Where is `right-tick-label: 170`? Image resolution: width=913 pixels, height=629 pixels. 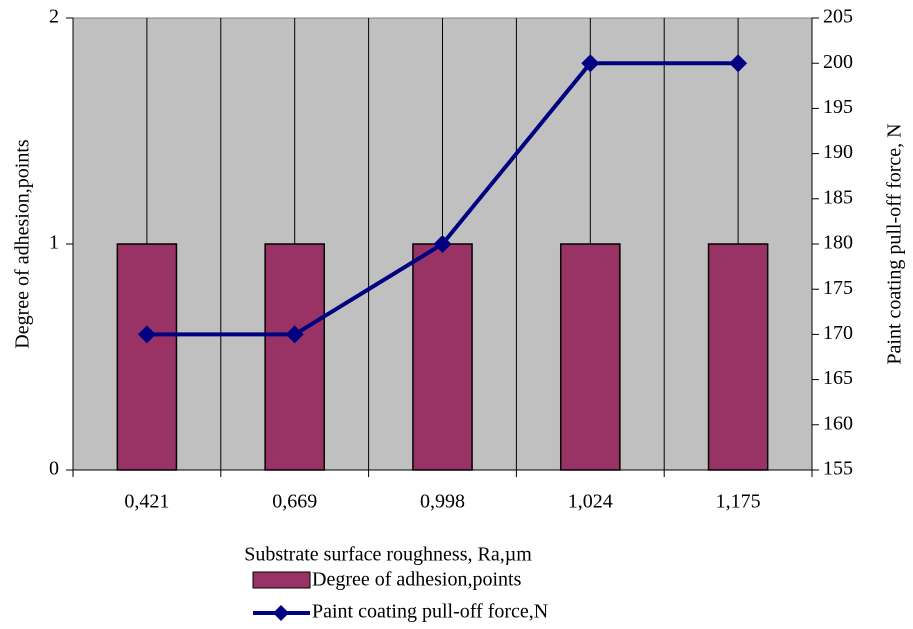 right-tick-label: 170 is located at coordinates (838, 333).